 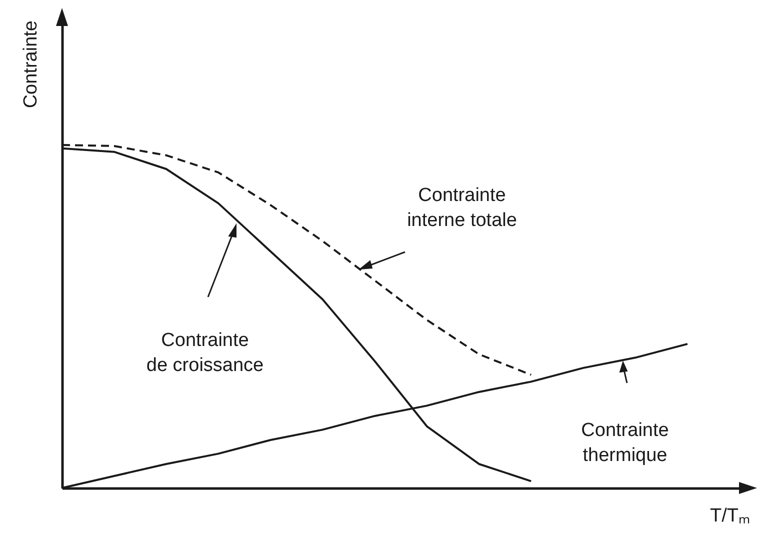 I want to click on annotation: Contrainte thermique, so click(x=625, y=443).